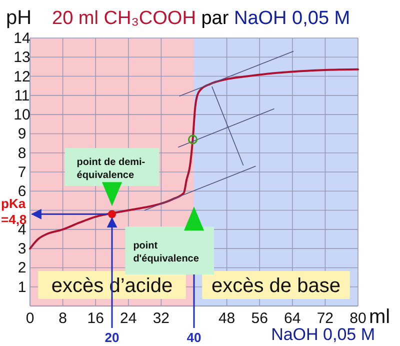  I want to click on x-tick-label: 16, so click(95, 318).